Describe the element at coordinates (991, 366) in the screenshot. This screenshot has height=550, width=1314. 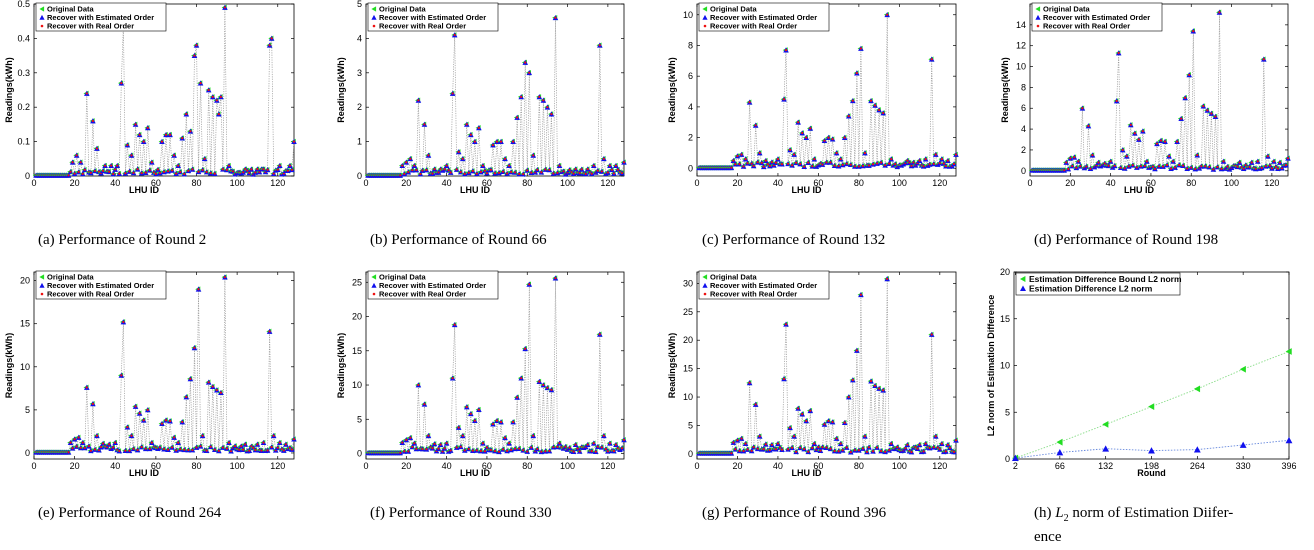
I see `y-axis-label: L2 norm of Estimation Difference` at that location.